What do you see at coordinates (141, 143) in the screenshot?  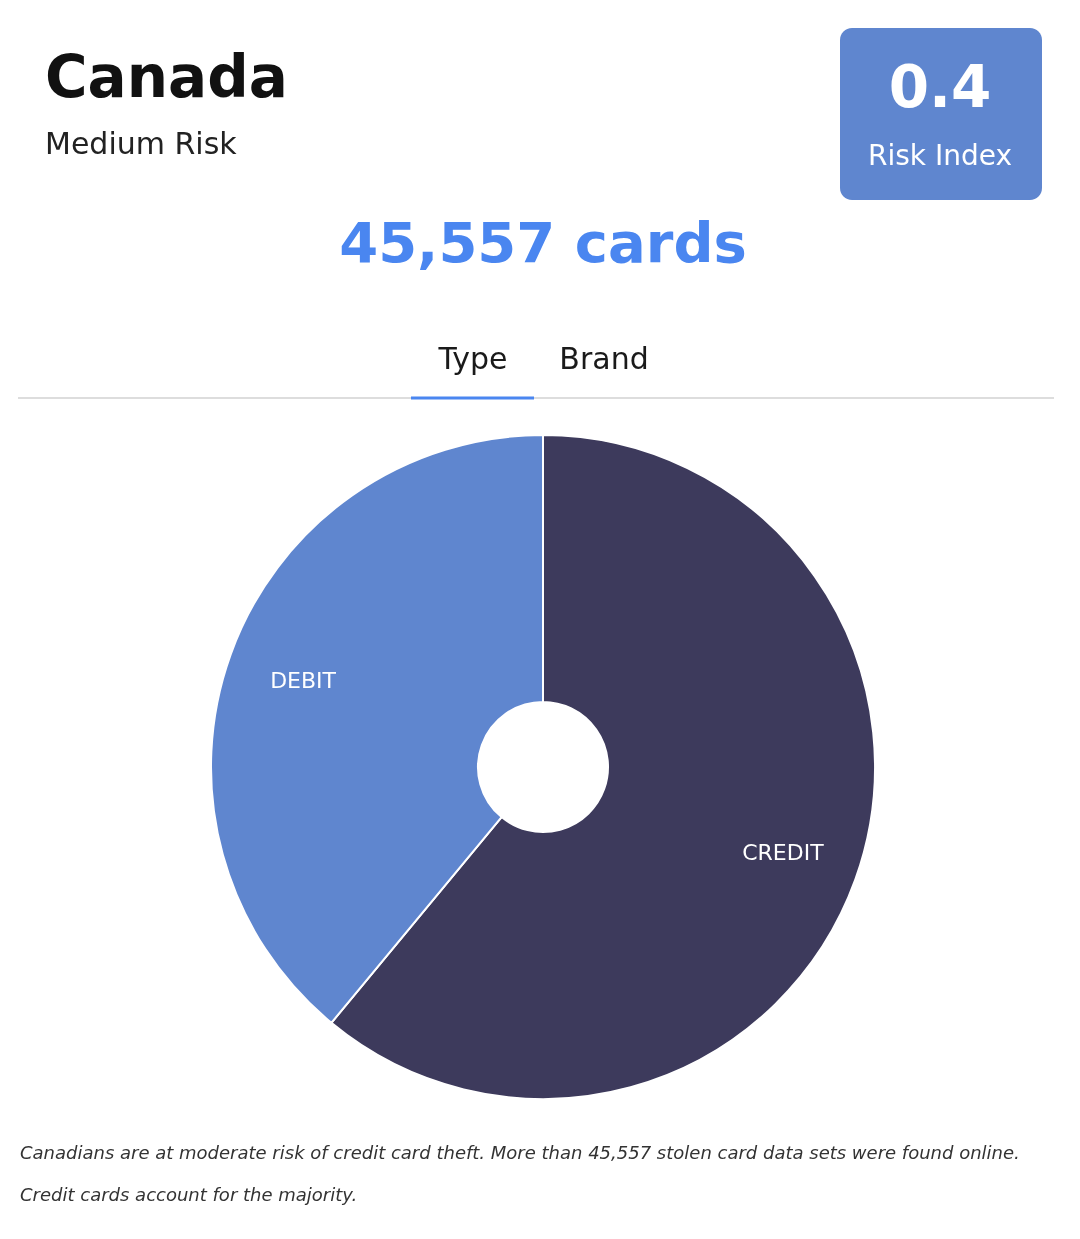 I see `chart-subtitle: Medium Risk` at bounding box center [141, 143].